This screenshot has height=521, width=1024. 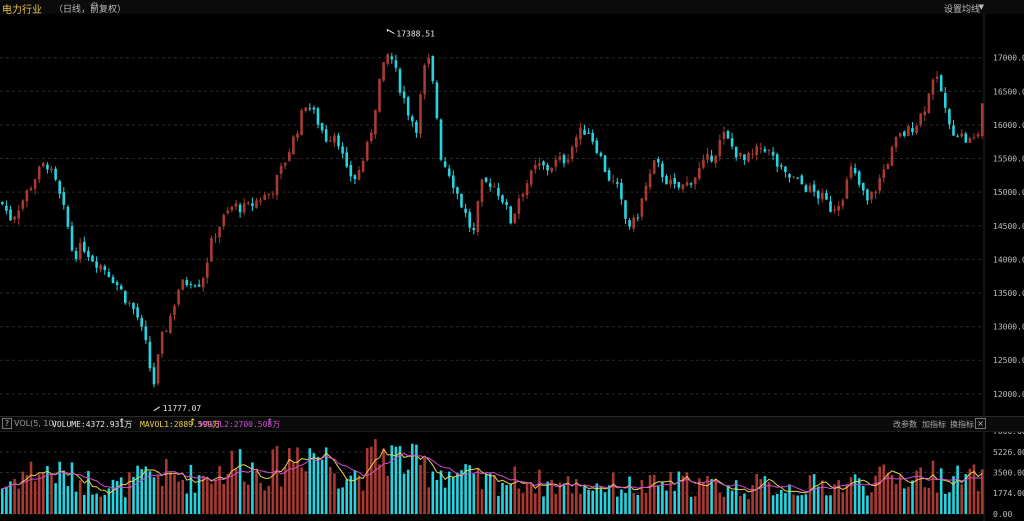 What do you see at coordinates (1008, 125) in the screenshot?
I see `y-tick-label: 16000.00` at bounding box center [1008, 125].